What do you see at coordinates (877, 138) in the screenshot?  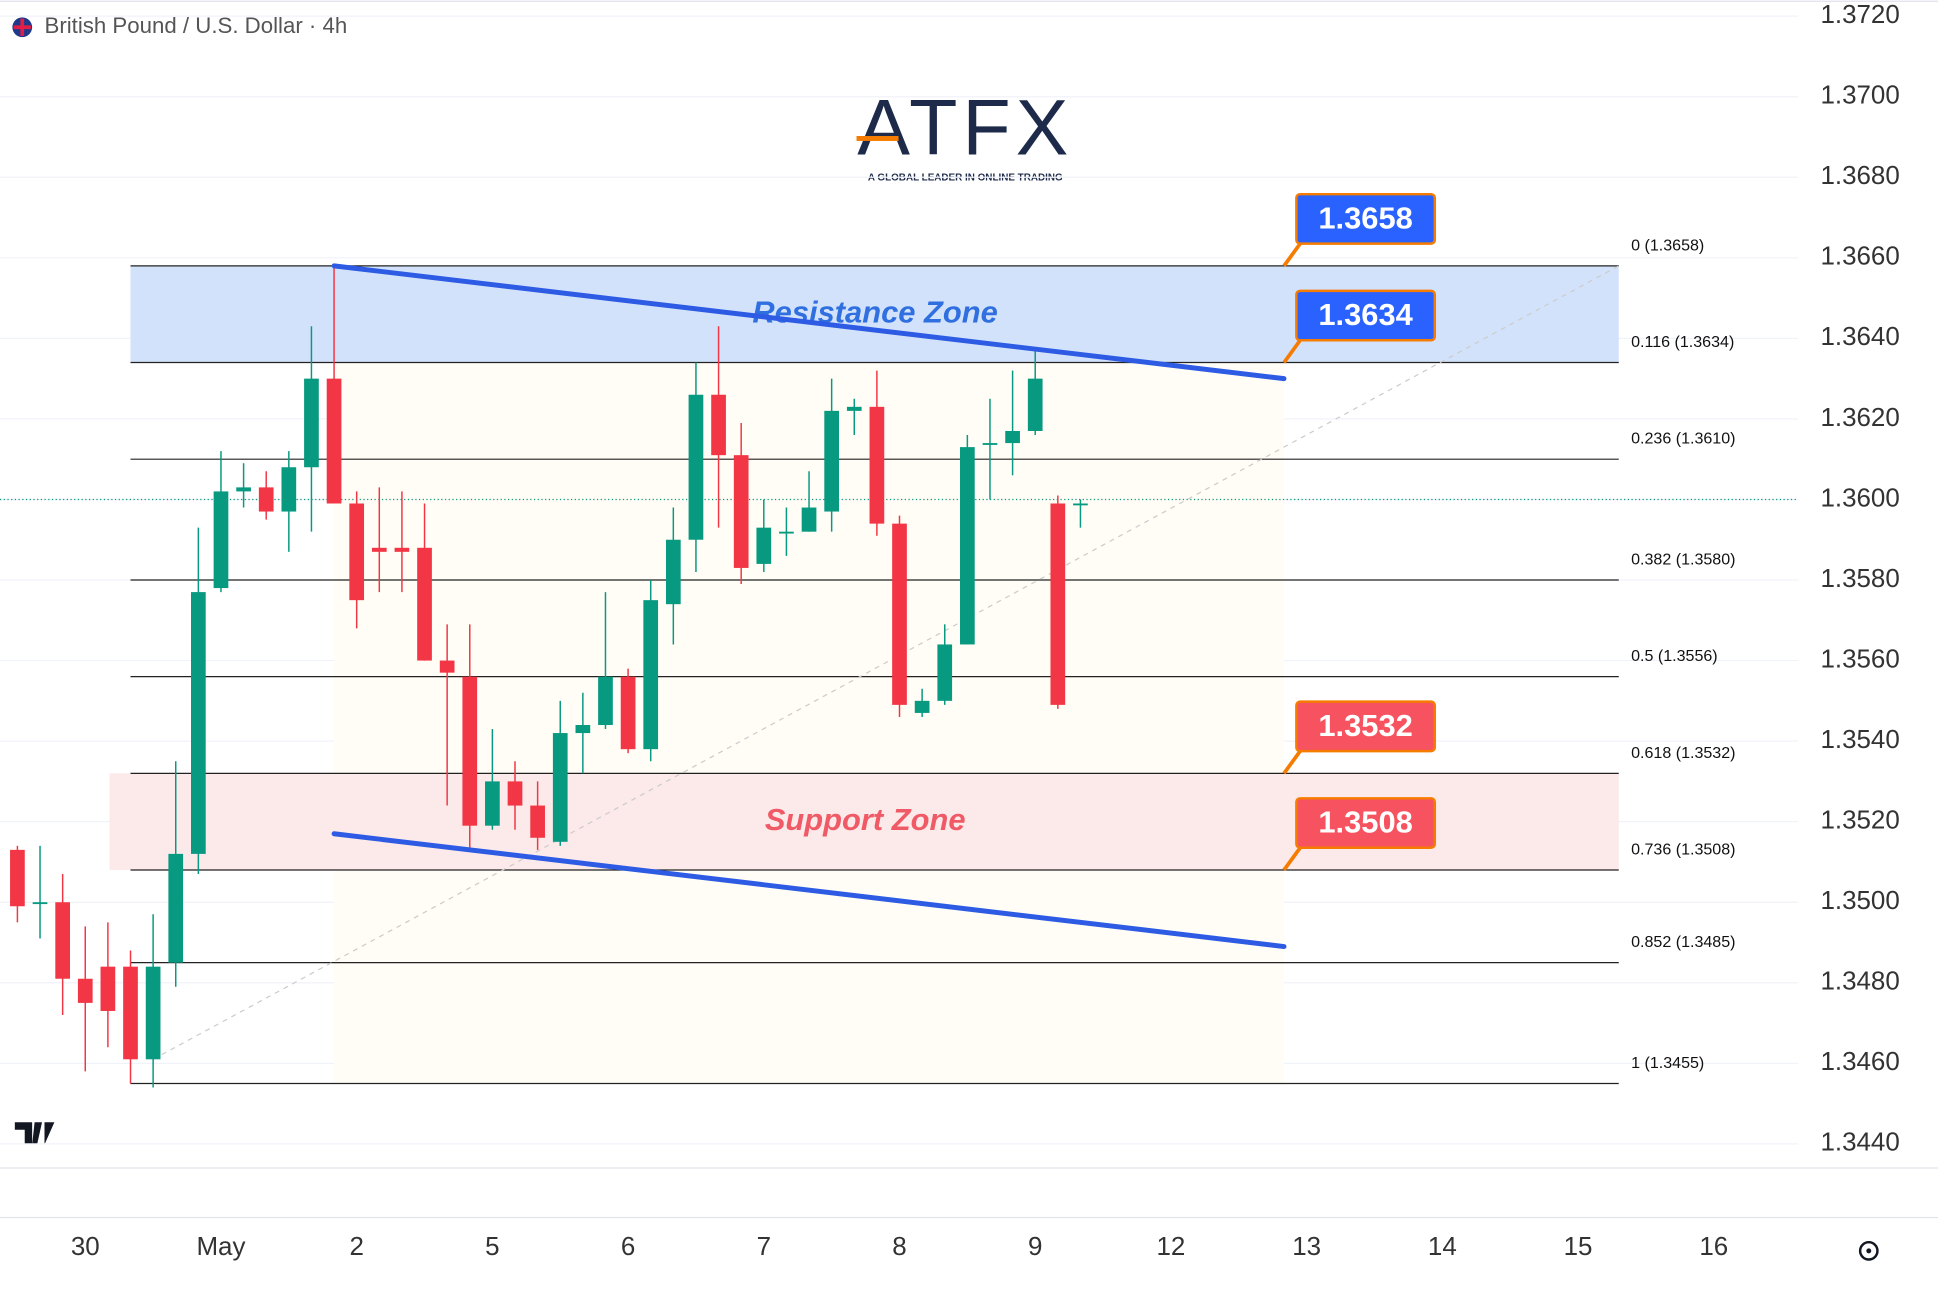 I see `logo-accent` at bounding box center [877, 138].